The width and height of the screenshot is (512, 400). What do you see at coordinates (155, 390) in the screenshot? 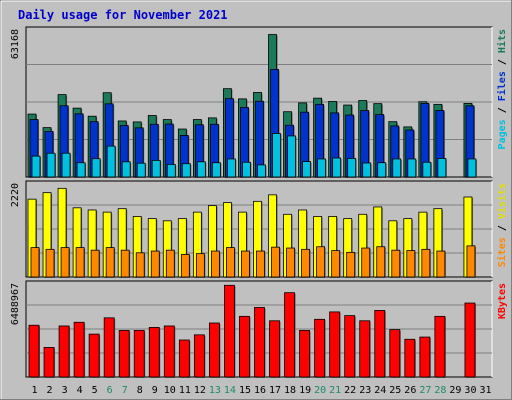
I see `x-tick-label: 9` at bounding box center [155, 390].